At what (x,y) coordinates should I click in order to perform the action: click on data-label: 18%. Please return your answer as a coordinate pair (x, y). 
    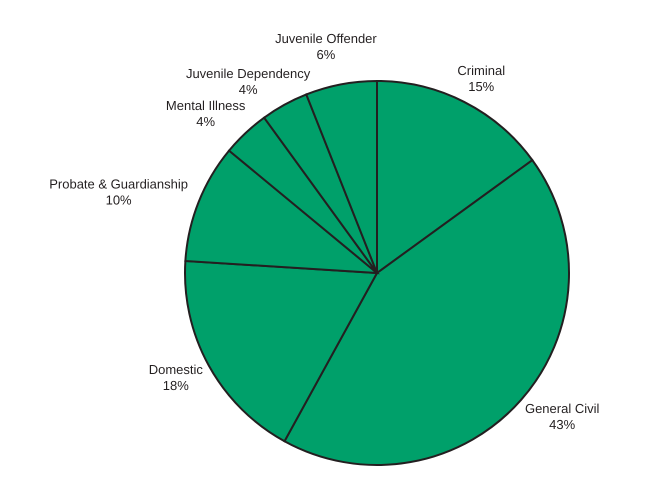
    Looking at the image, I should click on (176, 386).